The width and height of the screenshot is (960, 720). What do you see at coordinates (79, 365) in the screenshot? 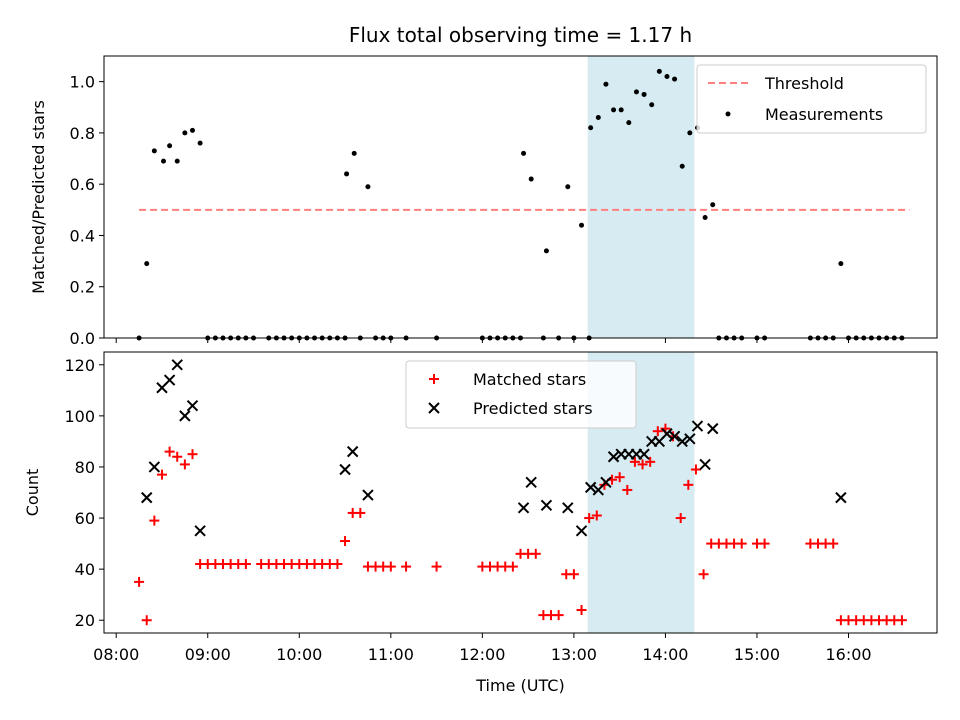
I see `bottom-y-tick-label: 120` at bounding box center [79, 365].